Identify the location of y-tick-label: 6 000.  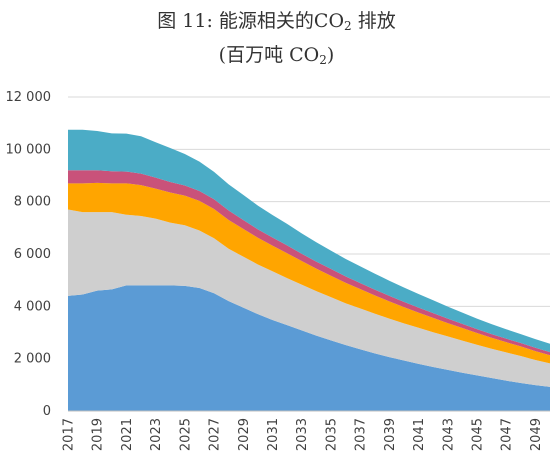
(32, 254).